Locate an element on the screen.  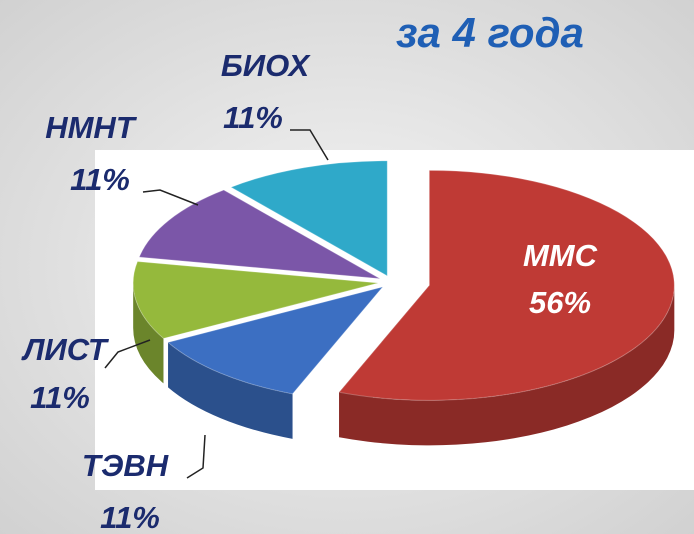
data-label-name: ТЭВН is located at coordinates (125, 465).